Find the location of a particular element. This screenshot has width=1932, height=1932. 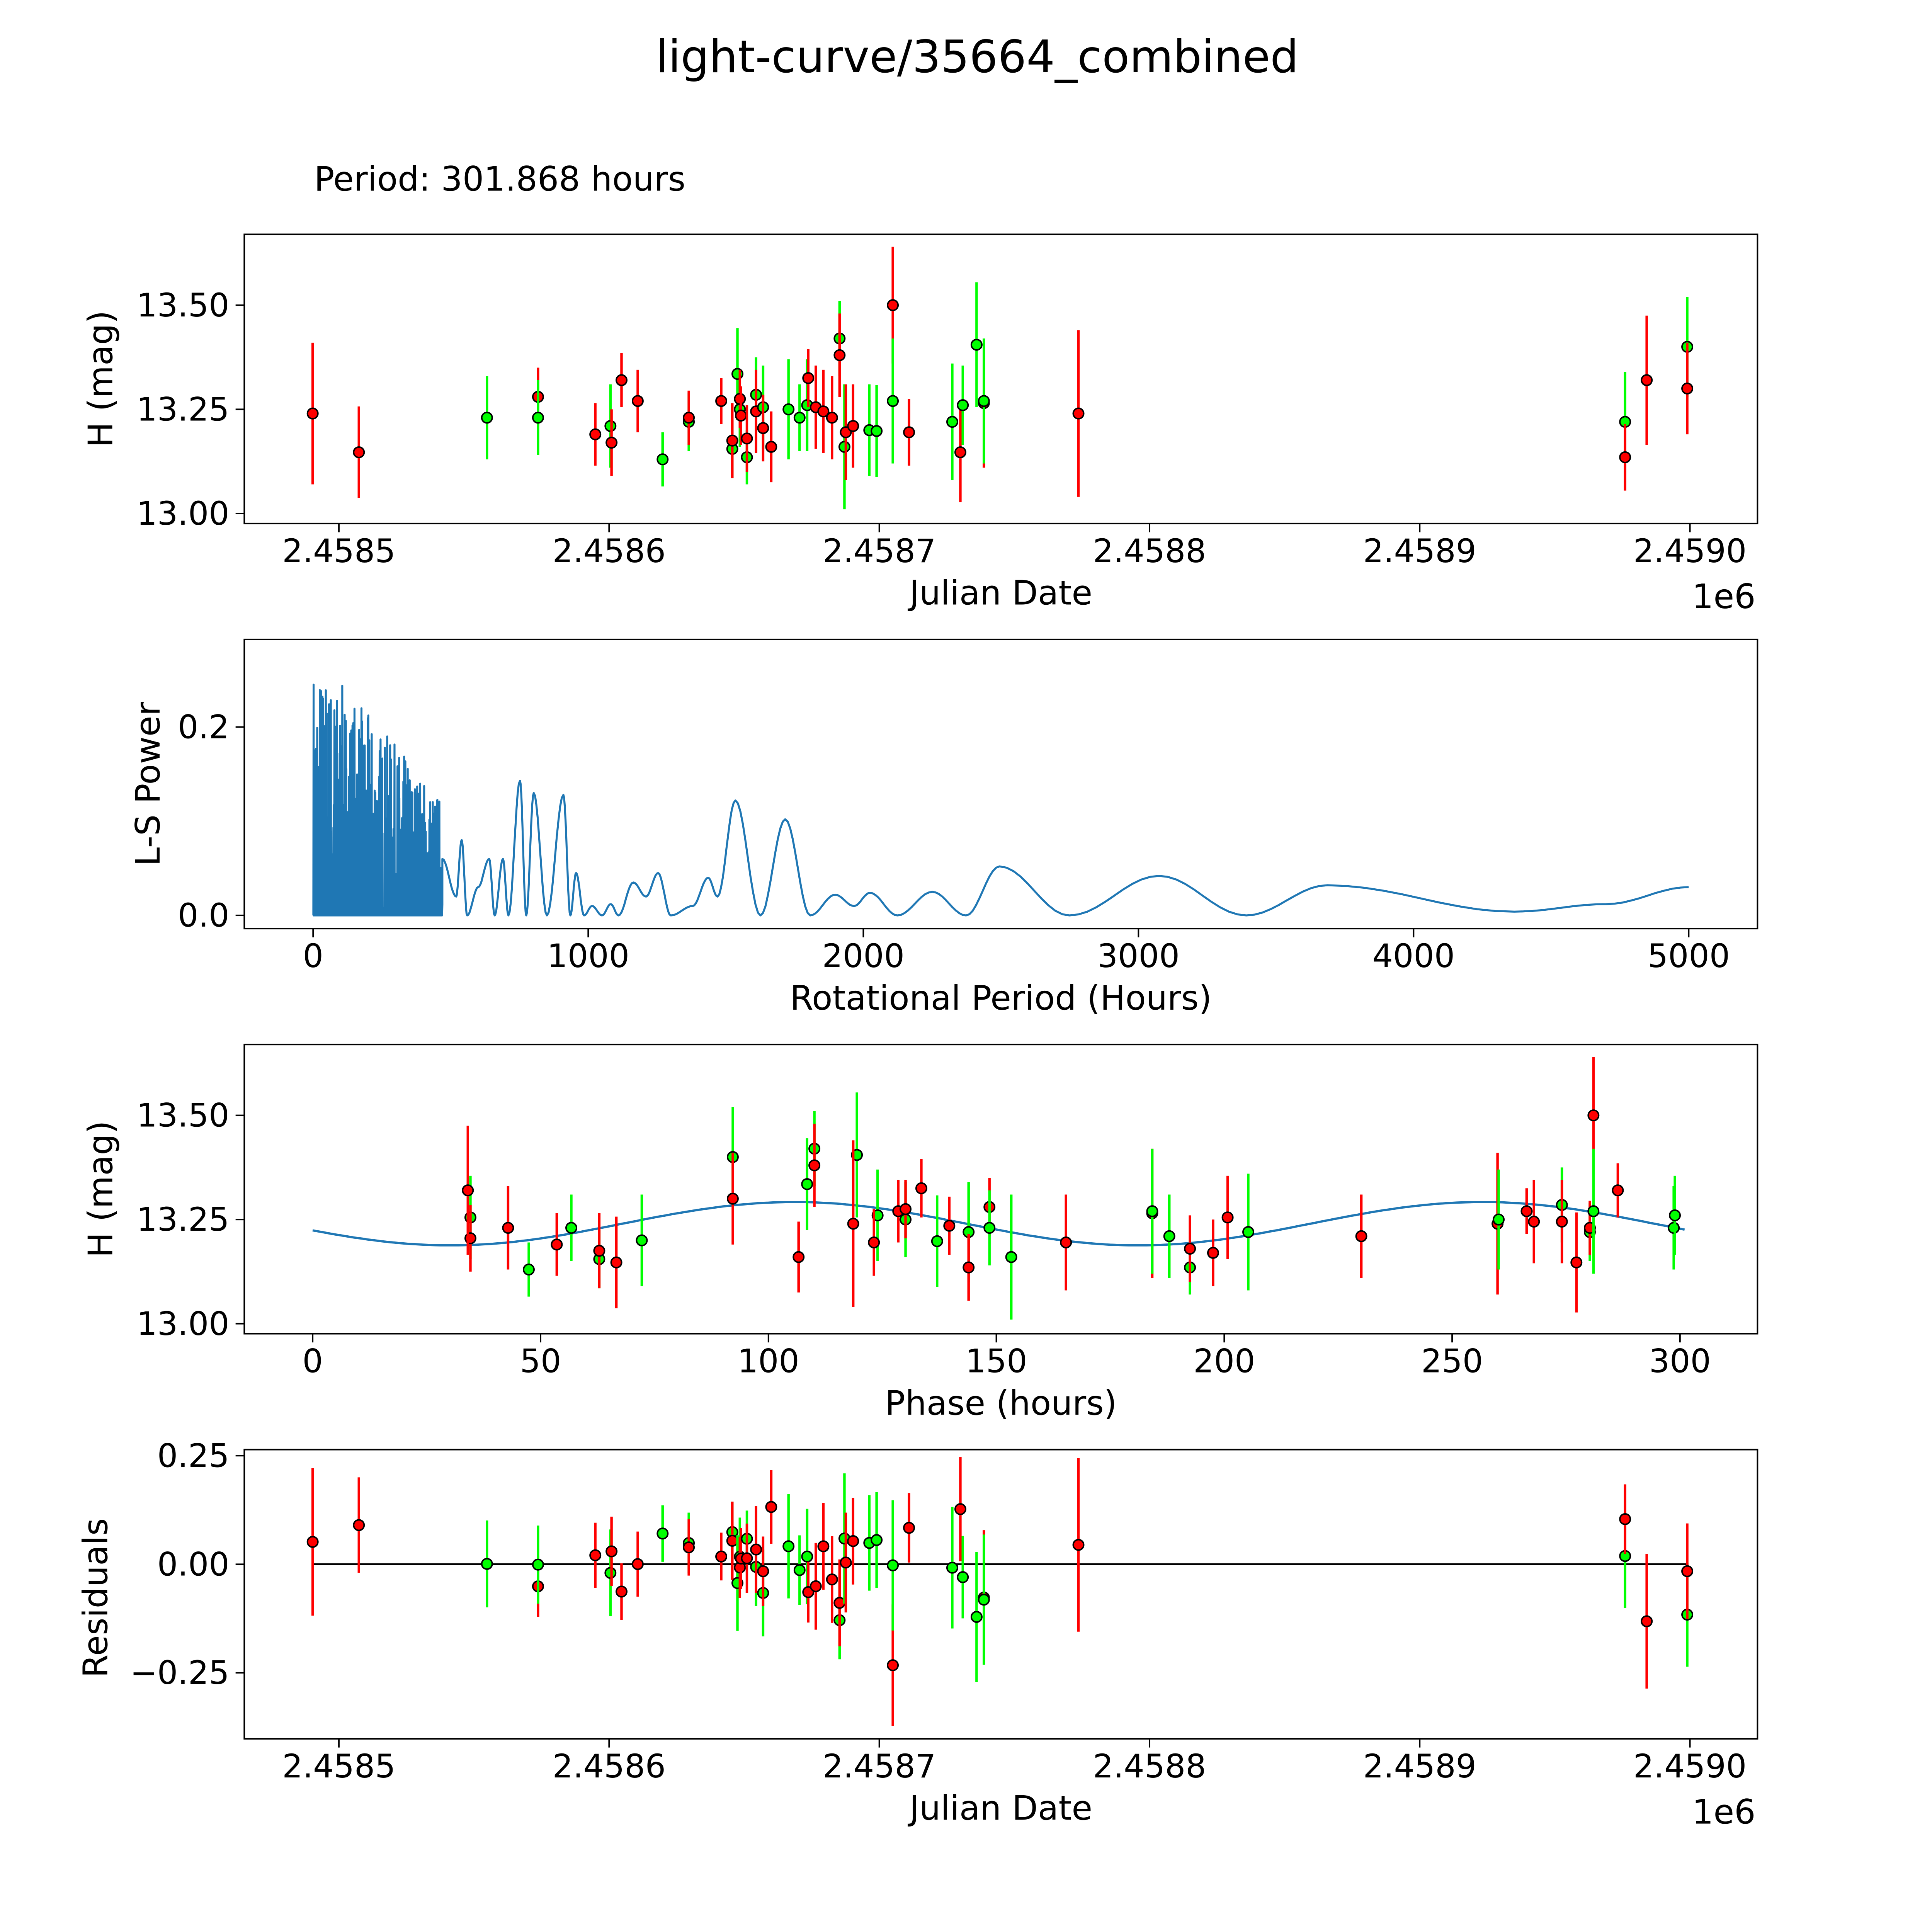

y-axis-label: L-S Power is located at coordinates (148, 784).